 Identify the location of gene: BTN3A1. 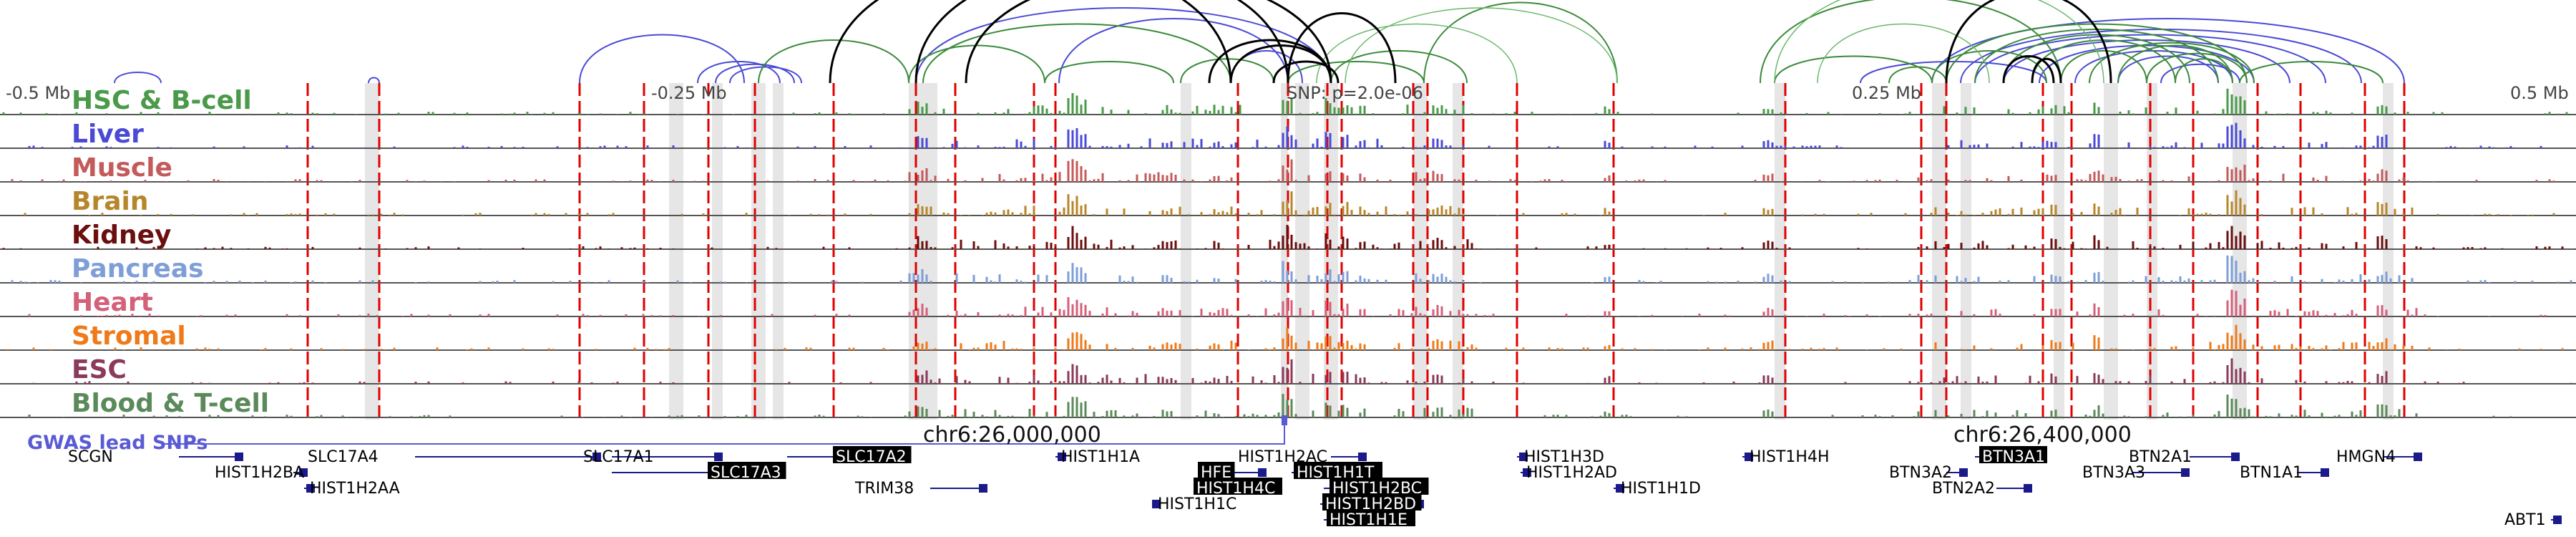
(2011, 456).